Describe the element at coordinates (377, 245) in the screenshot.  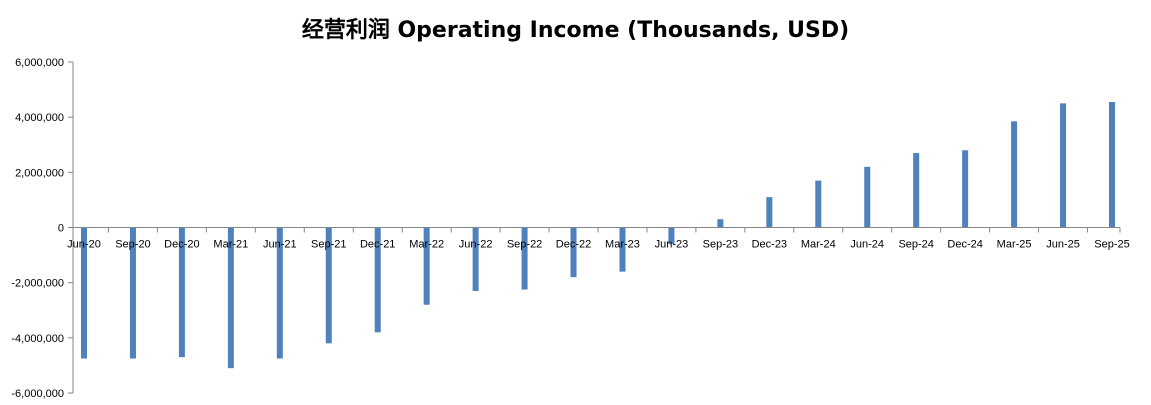
I see `x-tick-label: Dec-21` at that location.